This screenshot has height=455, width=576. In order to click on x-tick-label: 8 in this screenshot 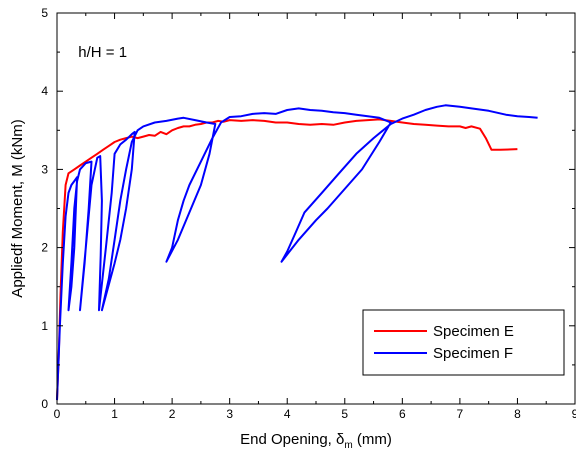, I will do `click(517, 414)`.